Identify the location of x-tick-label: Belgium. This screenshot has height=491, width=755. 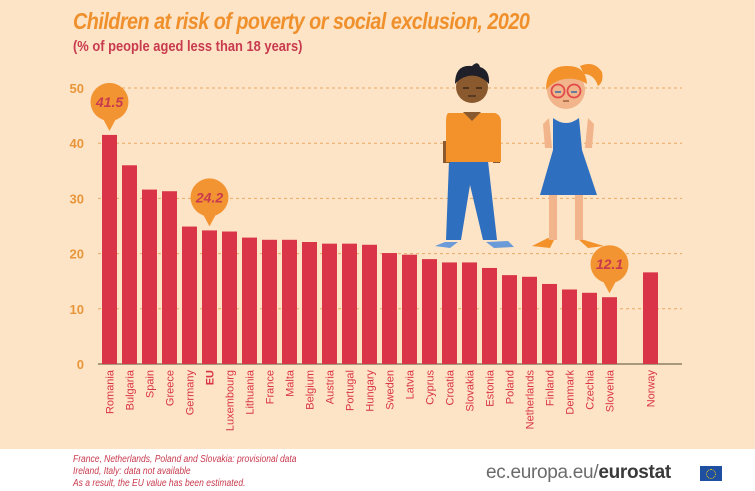
(311, 390).